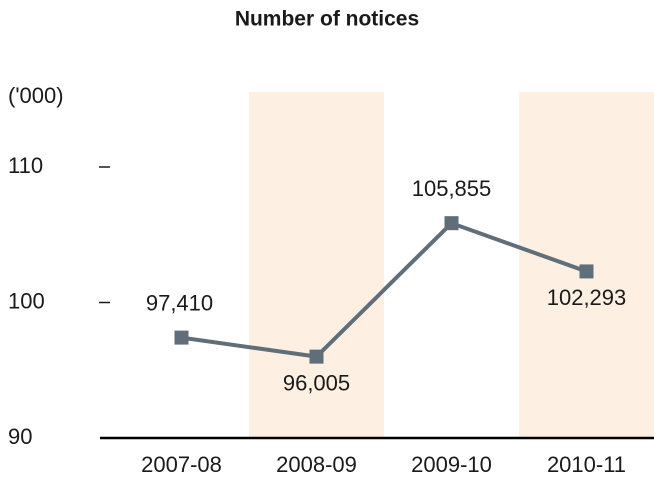 This screenshot has width=654, height=484. What do you see at coordinates (25, 165) in the screenshot?
I see `y-tick-label: 110` at bounding box center [25, 165].